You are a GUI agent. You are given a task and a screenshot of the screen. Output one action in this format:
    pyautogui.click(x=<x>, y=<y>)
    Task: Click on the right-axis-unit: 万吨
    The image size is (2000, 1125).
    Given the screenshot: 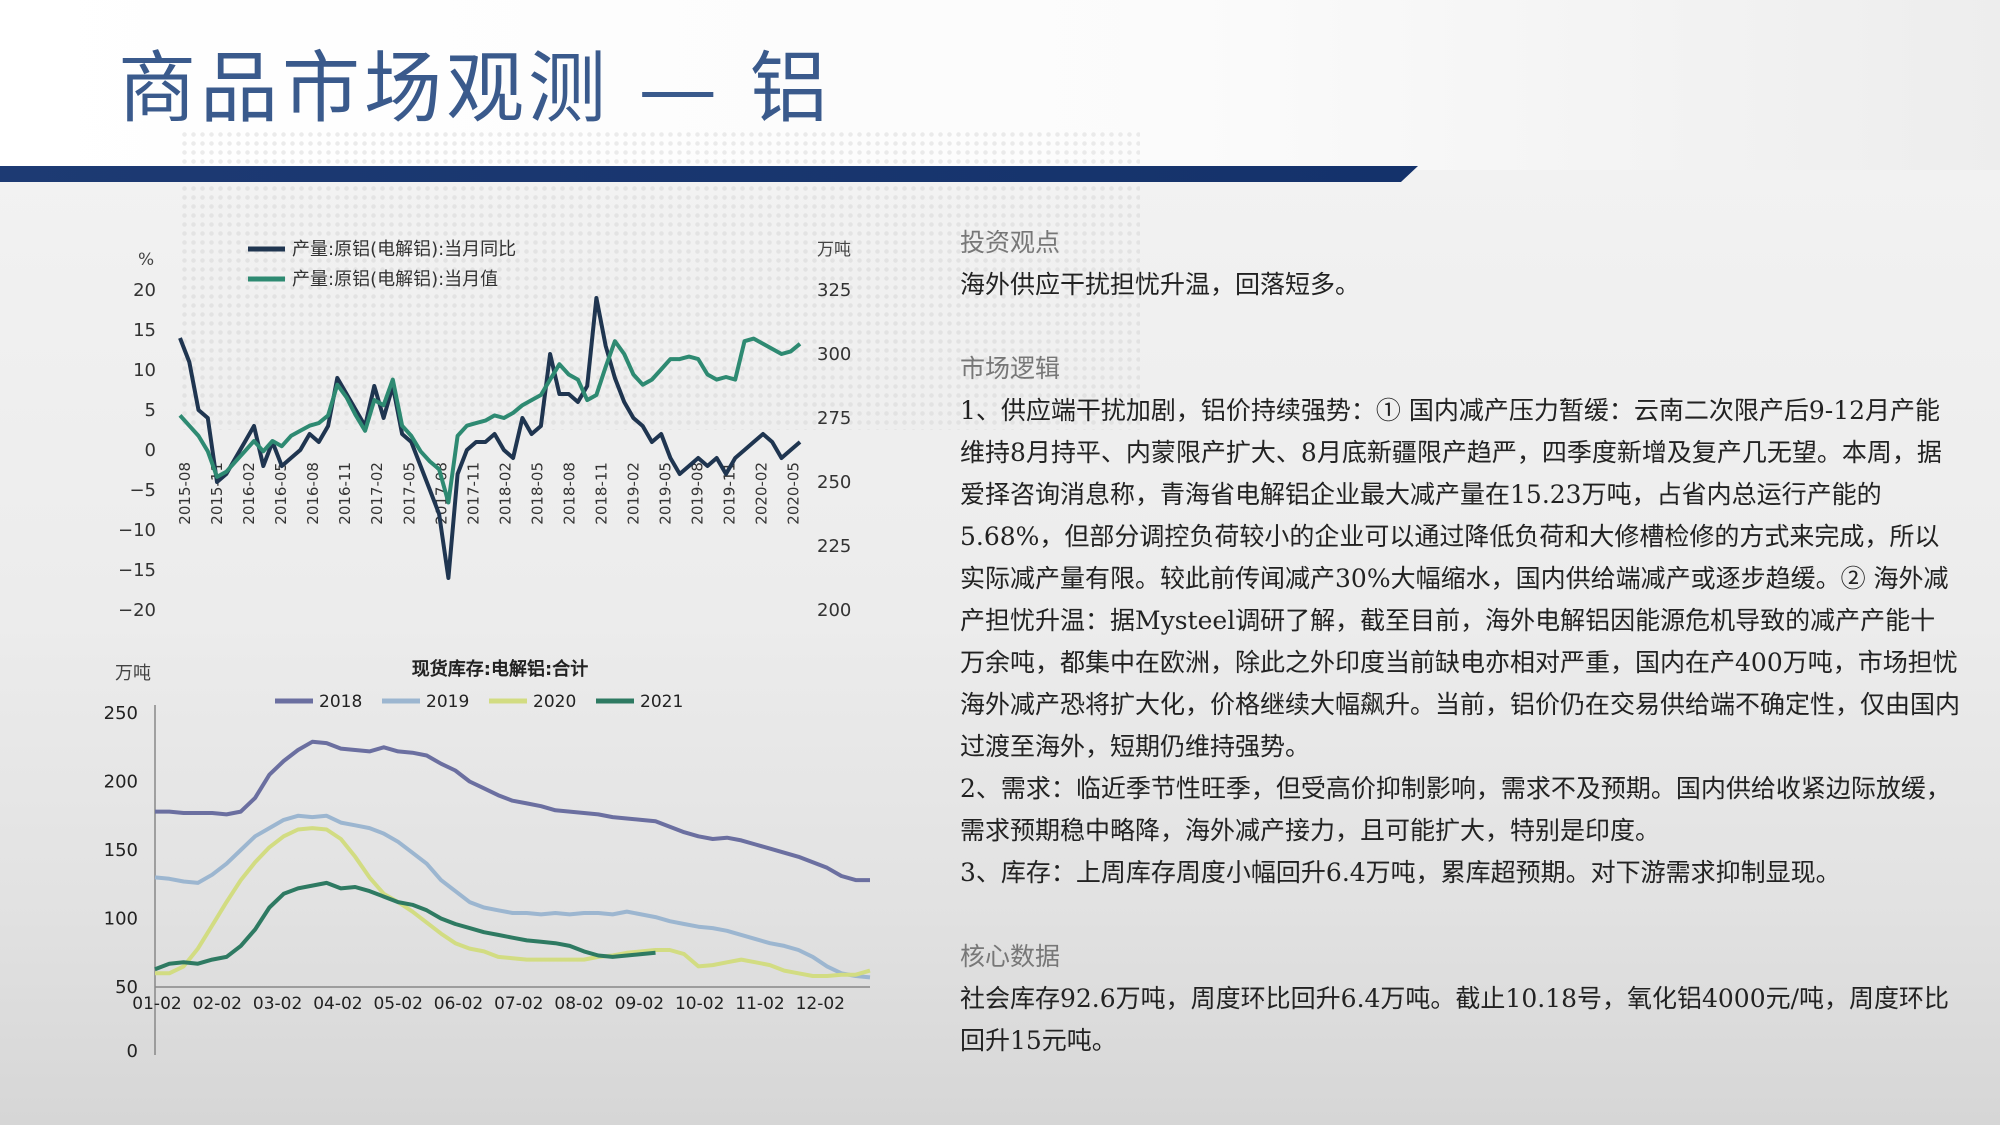 What is the action you would take?
    pyautogui.click(x=834, y=250)
    